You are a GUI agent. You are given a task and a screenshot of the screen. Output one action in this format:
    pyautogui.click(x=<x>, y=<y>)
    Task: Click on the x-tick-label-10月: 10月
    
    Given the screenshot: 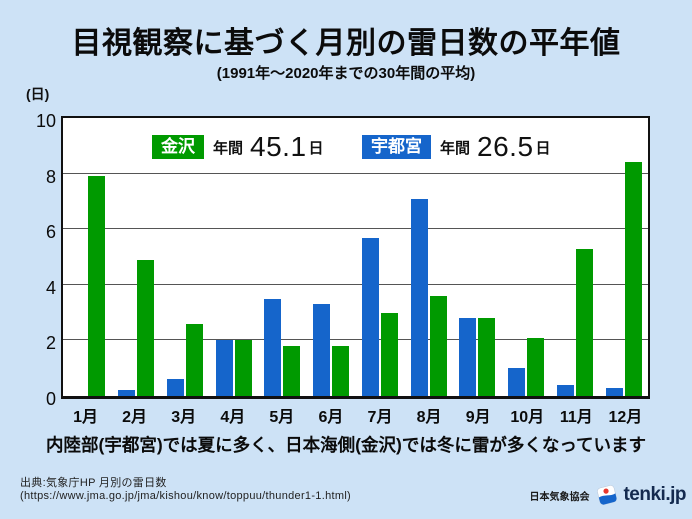 What is the action you would take?
    pyautogui.click(x=527, y=417)
    